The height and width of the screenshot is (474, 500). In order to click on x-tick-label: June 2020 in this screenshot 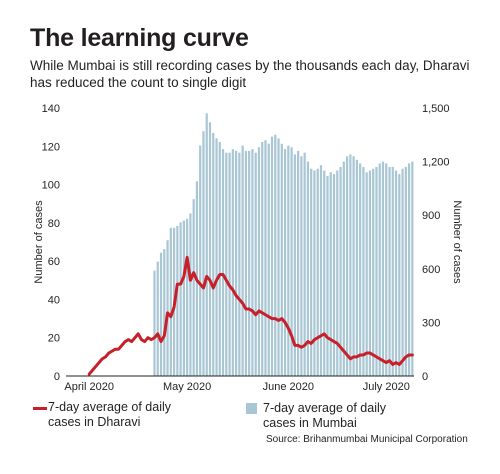, I will do `click(288, 387)`.